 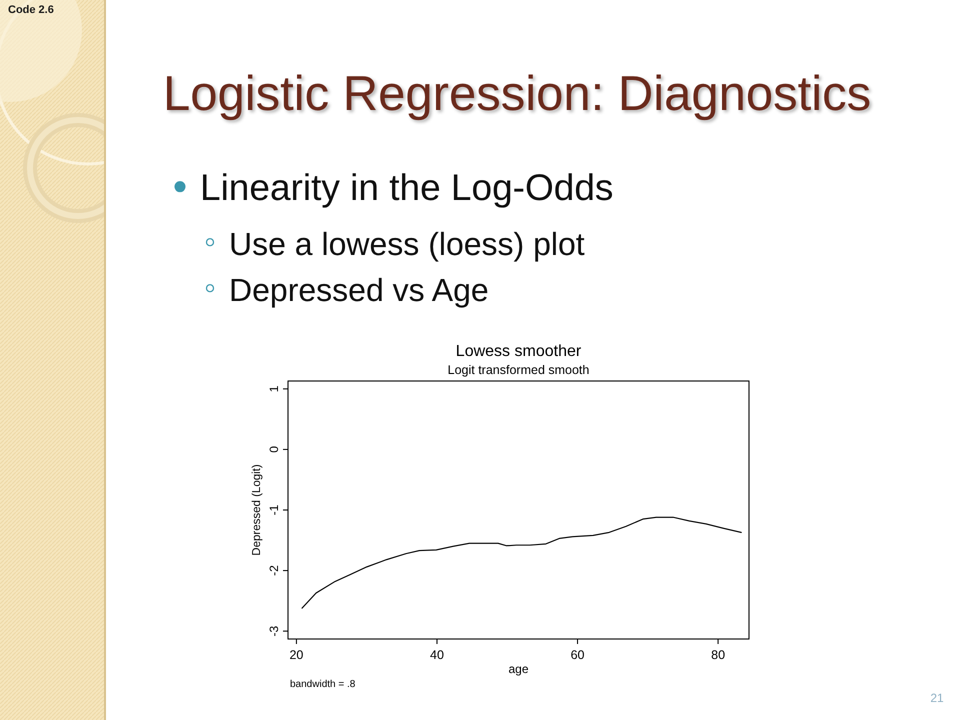 What do you see at coordinates (274, 449) in the screenshot?
I see `y-tick-label: 0` at bounding box center [274, 449].